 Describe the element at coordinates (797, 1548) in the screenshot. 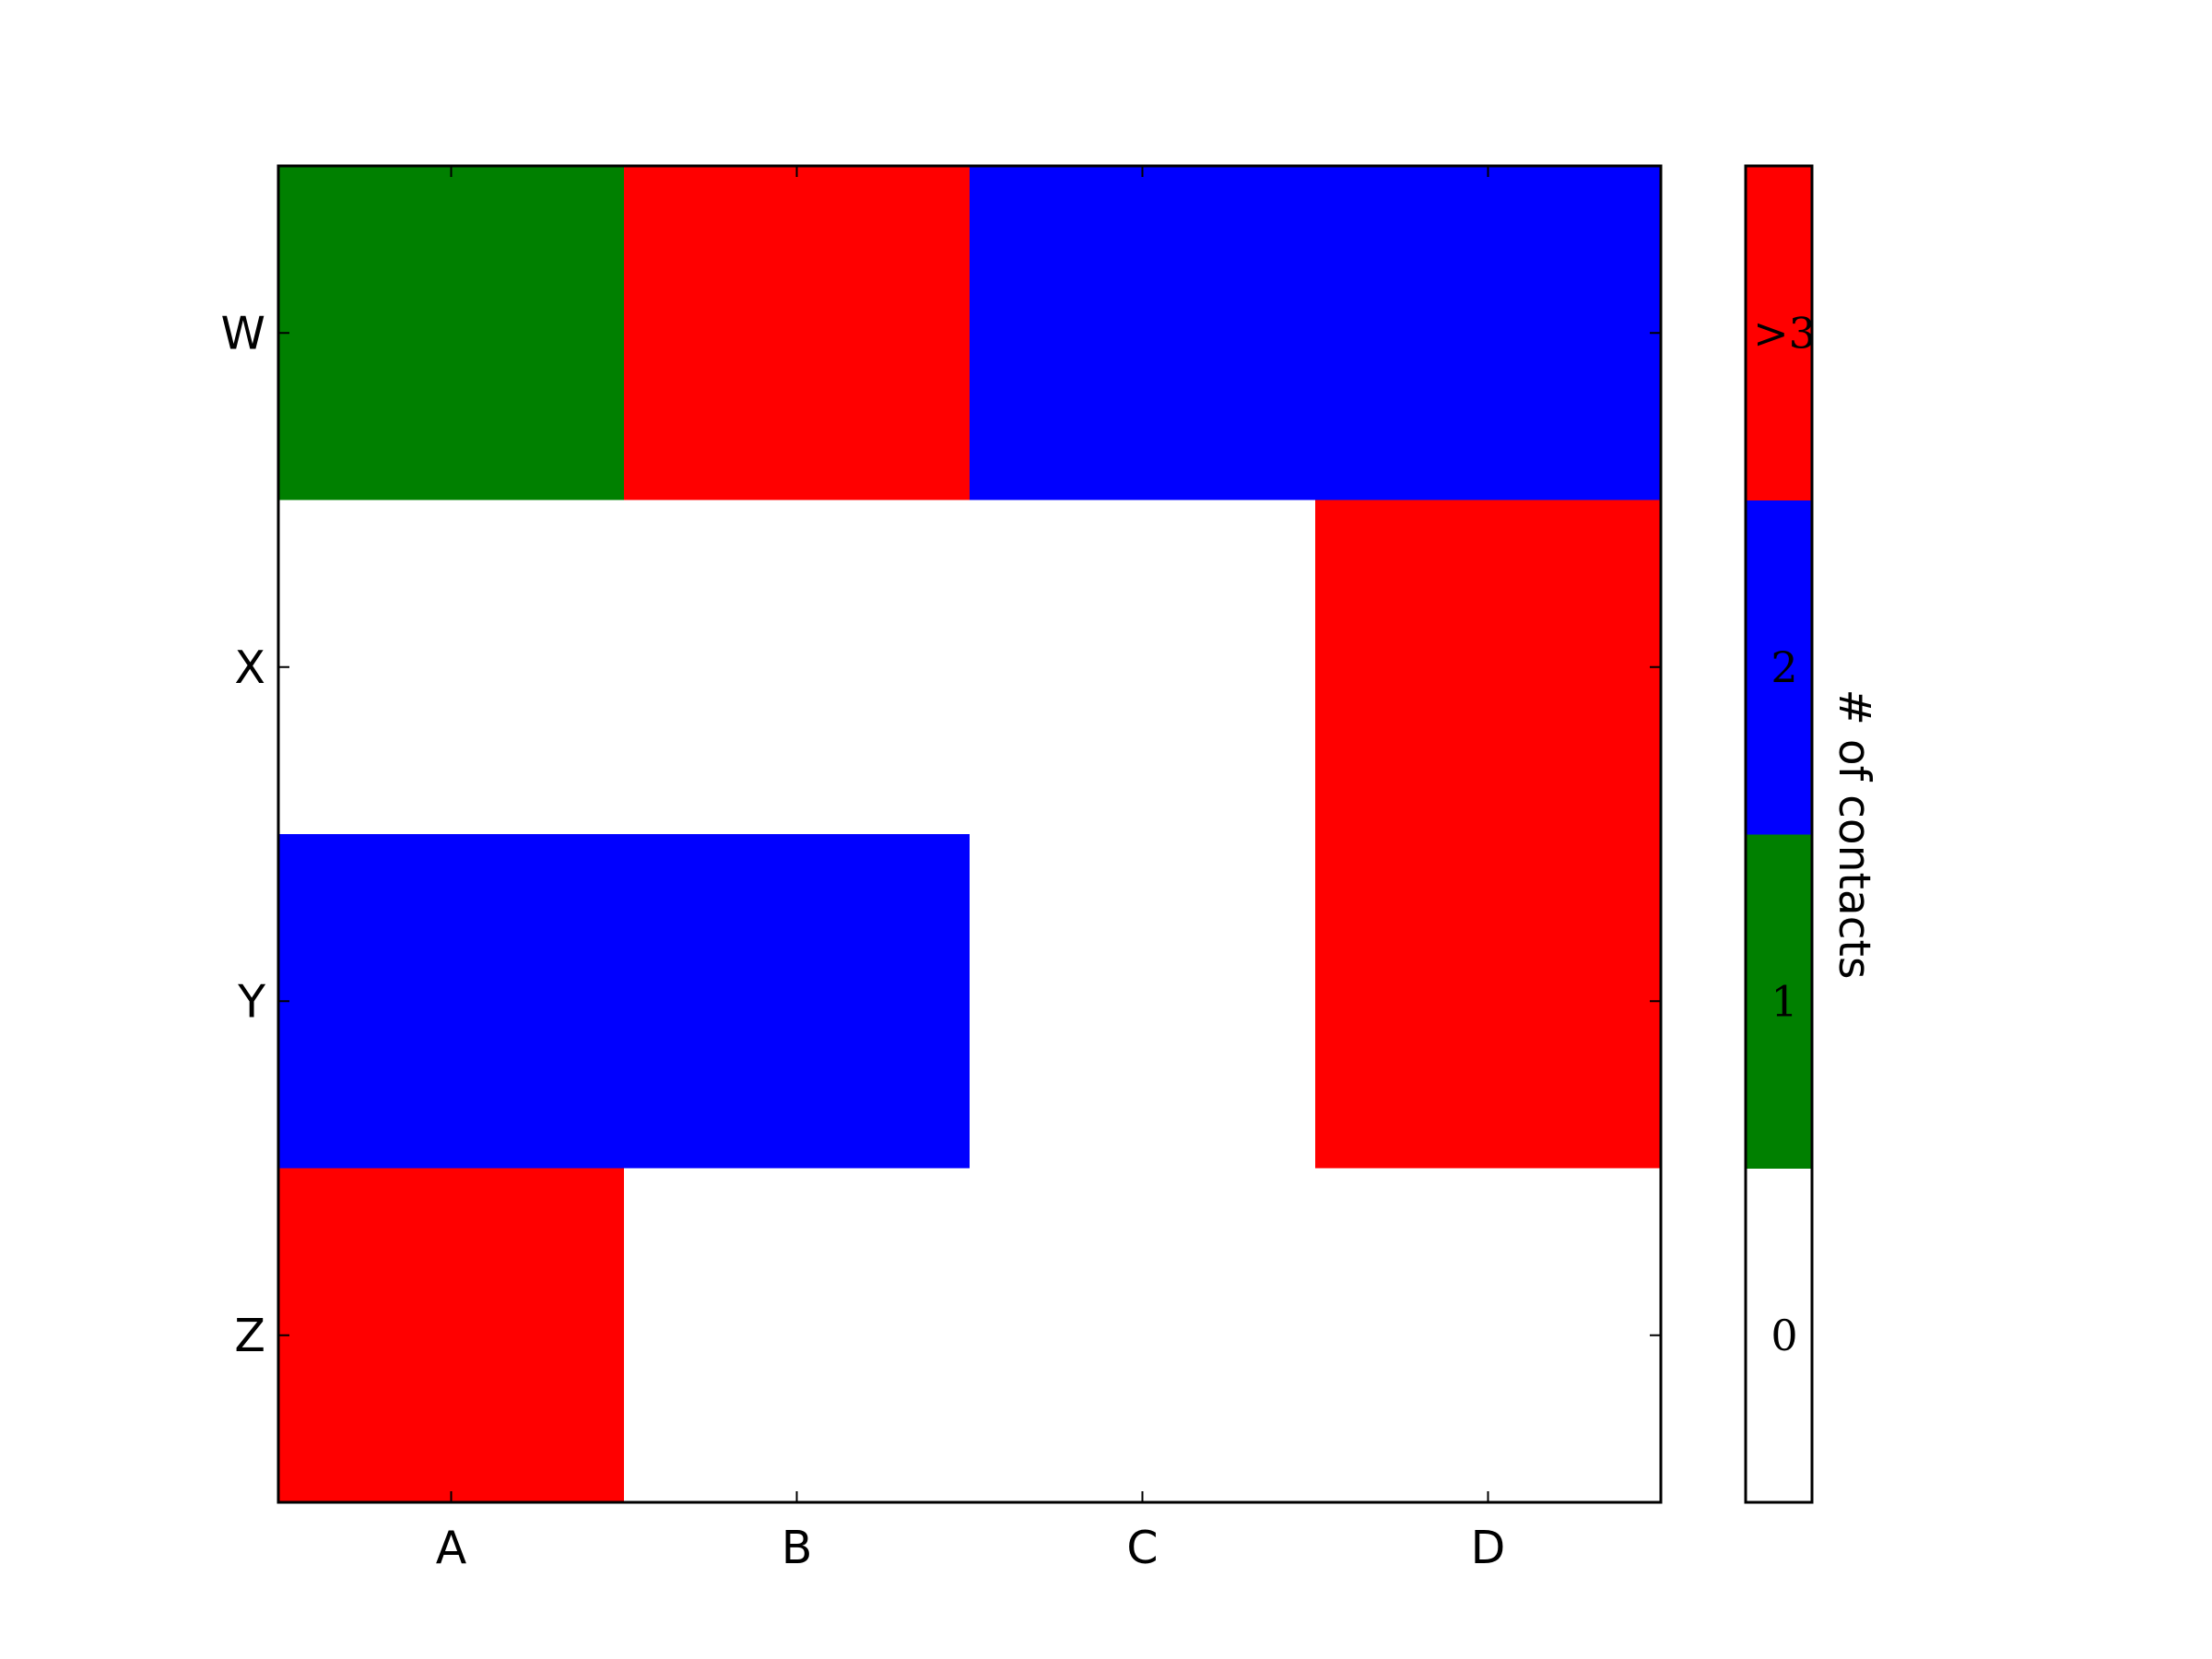

I see `x-tick-label: B` at that location.